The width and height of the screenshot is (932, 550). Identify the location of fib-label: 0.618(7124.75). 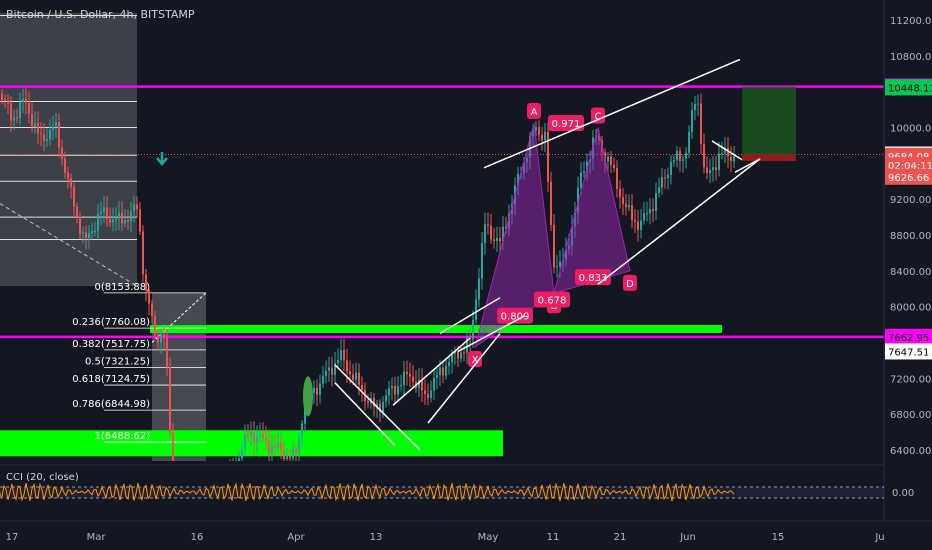
(111, 379).